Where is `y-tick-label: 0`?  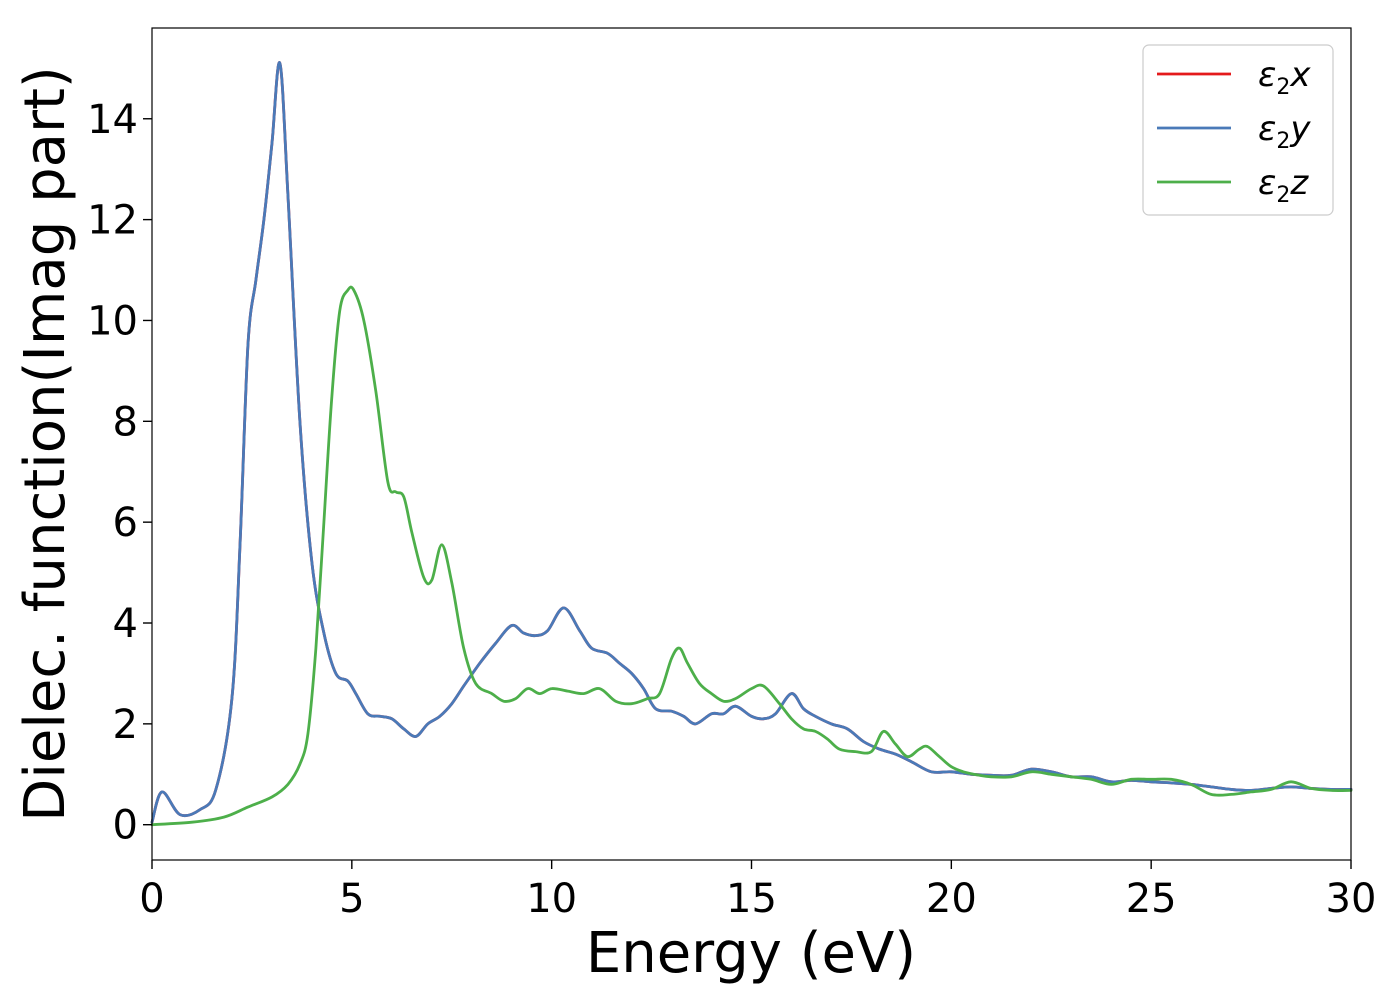
y-tick-label: 0 is located at coordinates (125, 826).